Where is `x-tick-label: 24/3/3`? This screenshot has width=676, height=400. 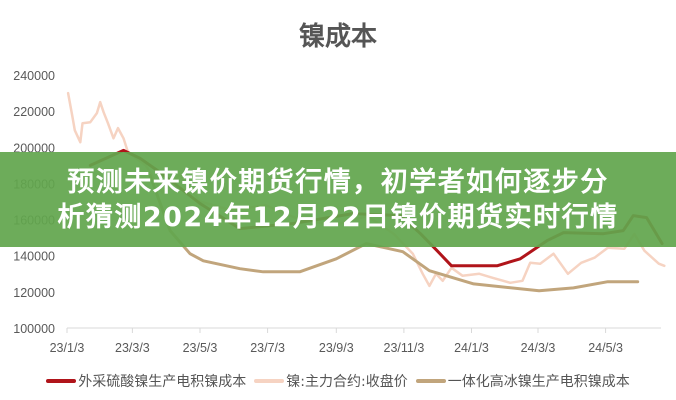 x-tick-label: 24/3/3 is located at coordinates (538, 348).